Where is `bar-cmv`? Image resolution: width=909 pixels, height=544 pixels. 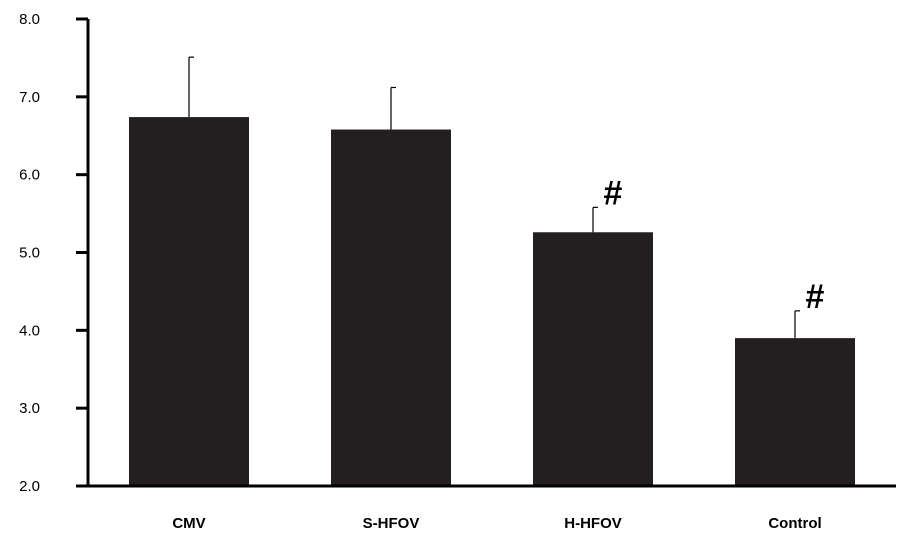
bar-cmv is located at coordinates (189, 301).